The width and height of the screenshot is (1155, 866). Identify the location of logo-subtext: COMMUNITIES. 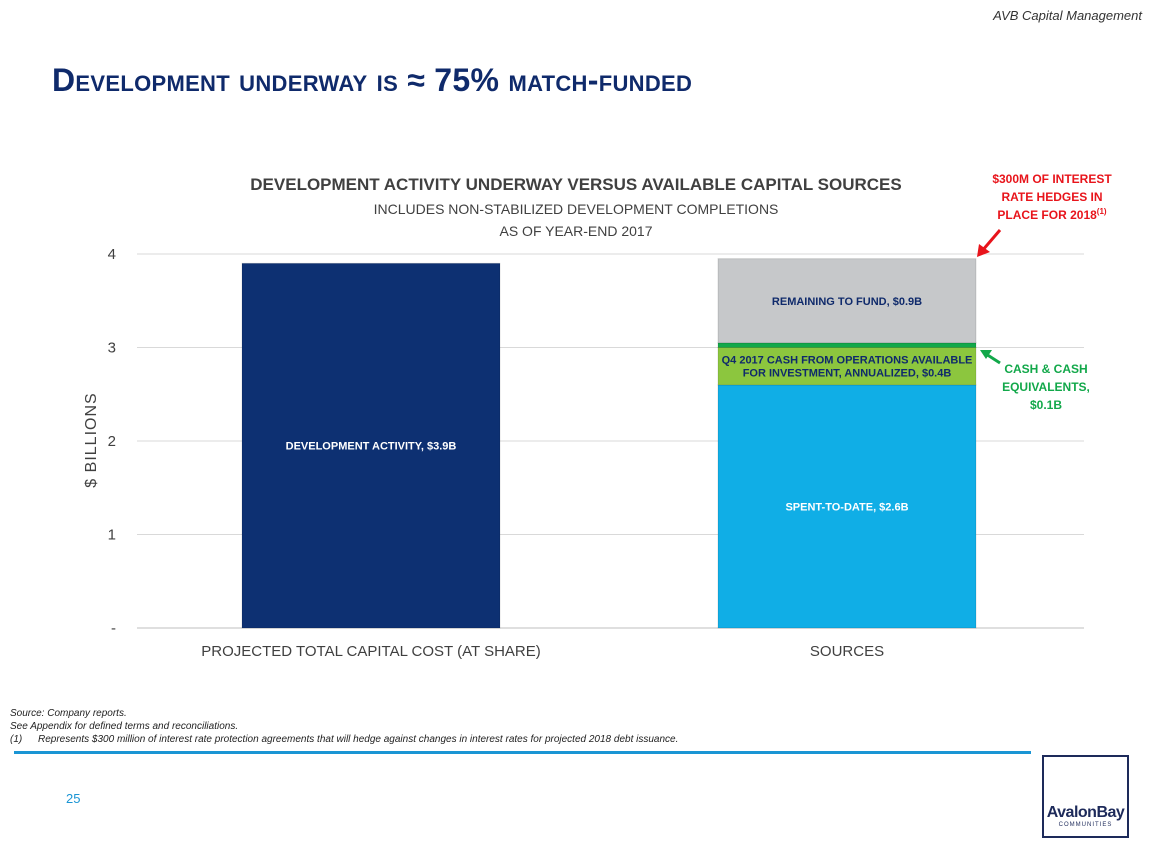
(1085, 825).